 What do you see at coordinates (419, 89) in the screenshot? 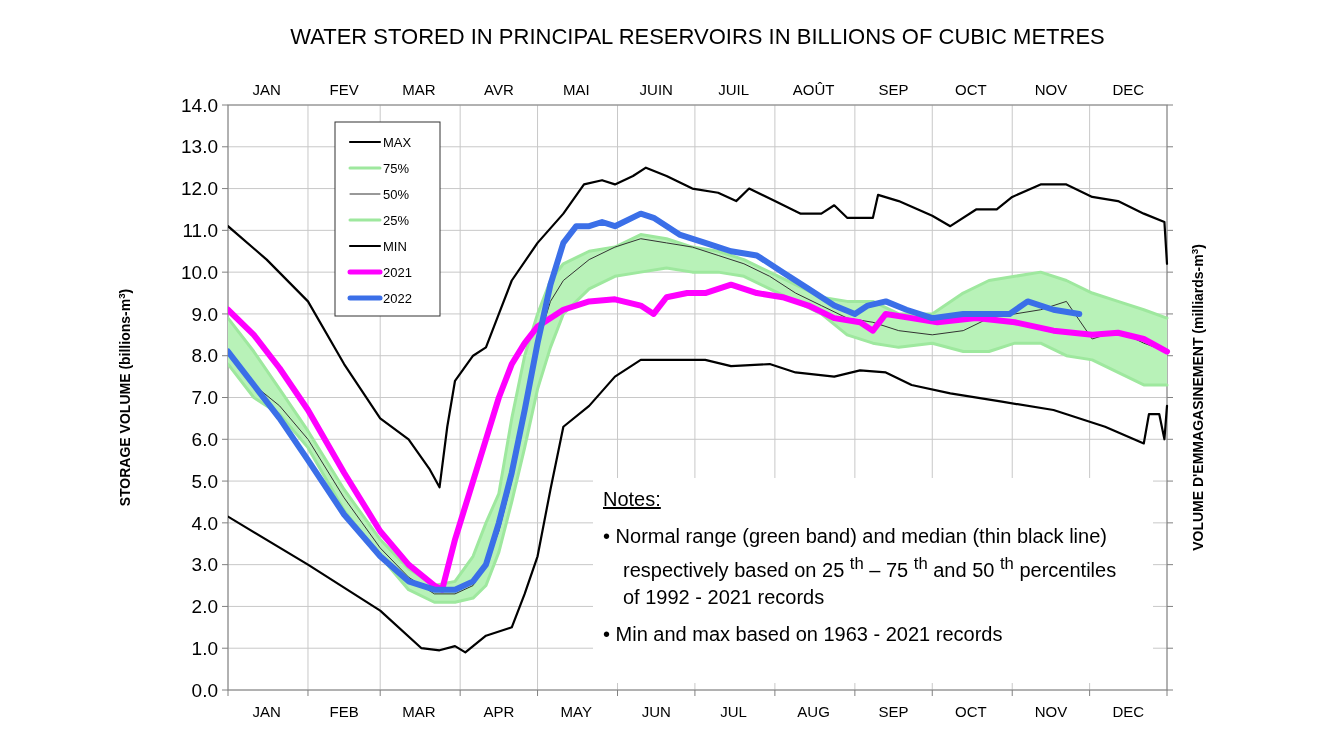
I see `x2-tick-label: MAR` at bounding box center [419, 89].